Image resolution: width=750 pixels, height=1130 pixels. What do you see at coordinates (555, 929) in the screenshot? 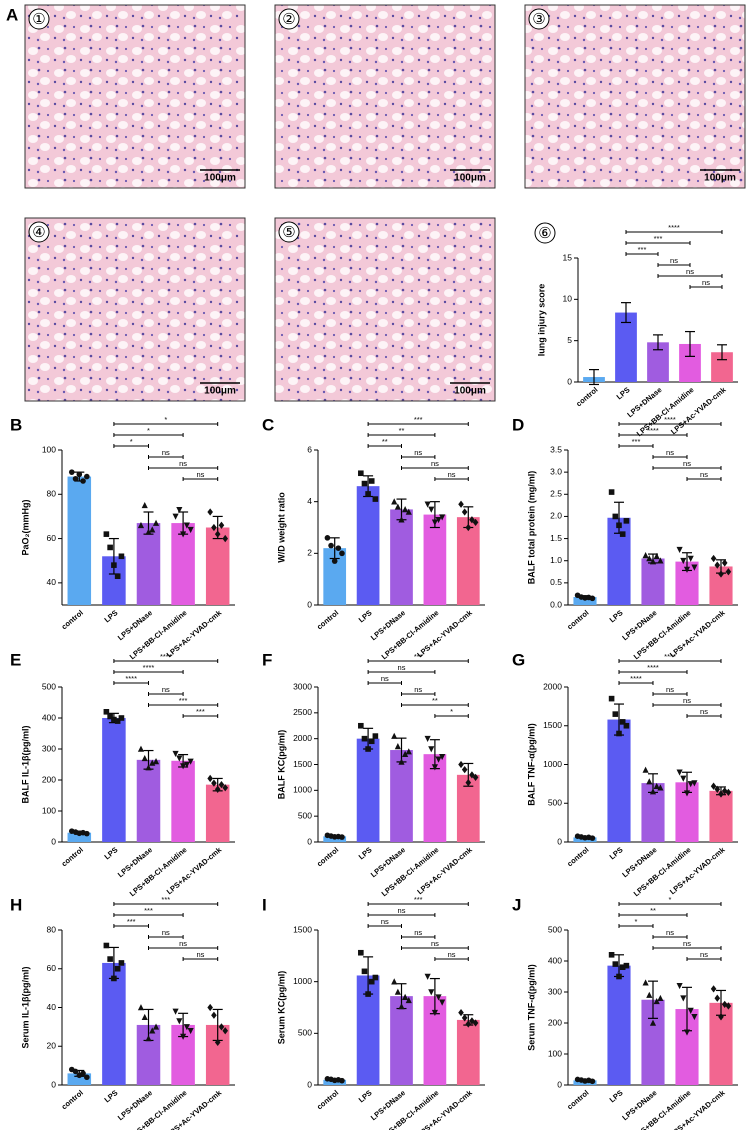
I see `y-tick-label: 500` at bounding box center [555, 929].